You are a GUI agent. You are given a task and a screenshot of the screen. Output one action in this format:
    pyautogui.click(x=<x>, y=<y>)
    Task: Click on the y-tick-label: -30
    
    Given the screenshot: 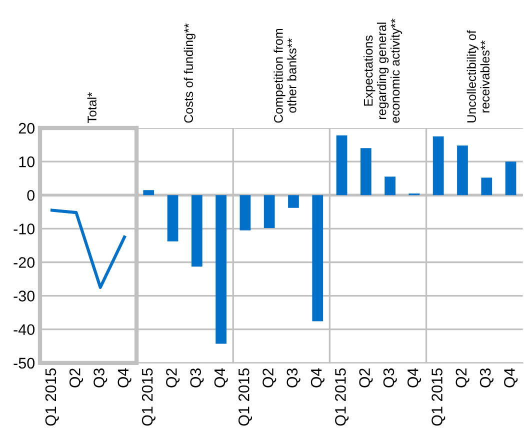 What is the action you would take?
    pyautogui.click(x=24, y=296)
    